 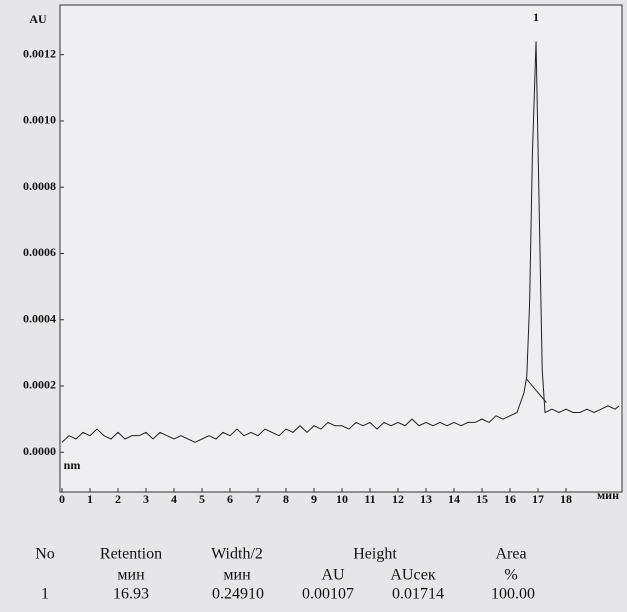 What do you see at coordinates (286, 499) in the screenshot?
I see `x-tick-label: 8` at bounding box center [286, 499].